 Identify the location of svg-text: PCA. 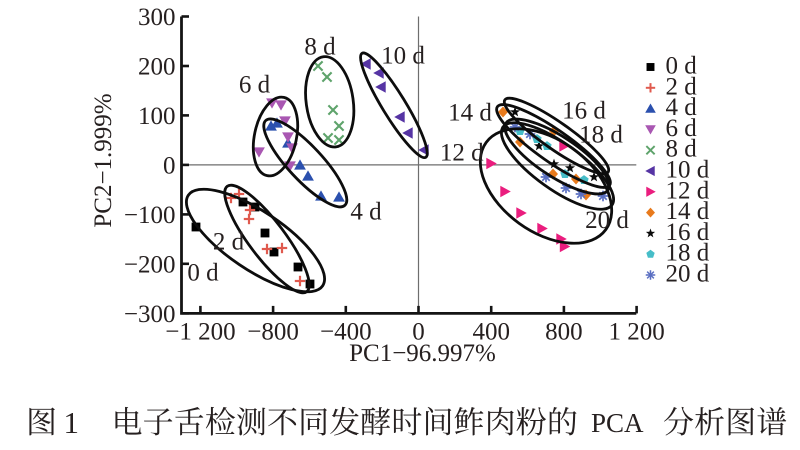
(617, 423).